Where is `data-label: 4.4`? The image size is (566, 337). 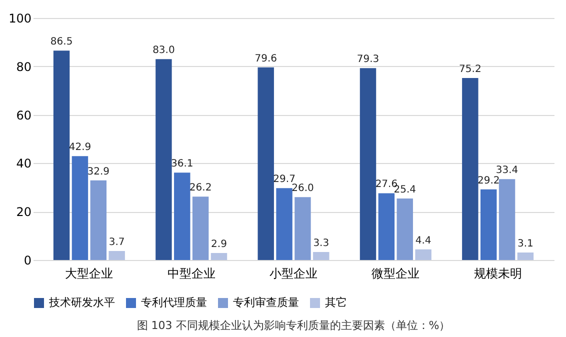 data-label: 4.4 is located at coordinates (423, 240).